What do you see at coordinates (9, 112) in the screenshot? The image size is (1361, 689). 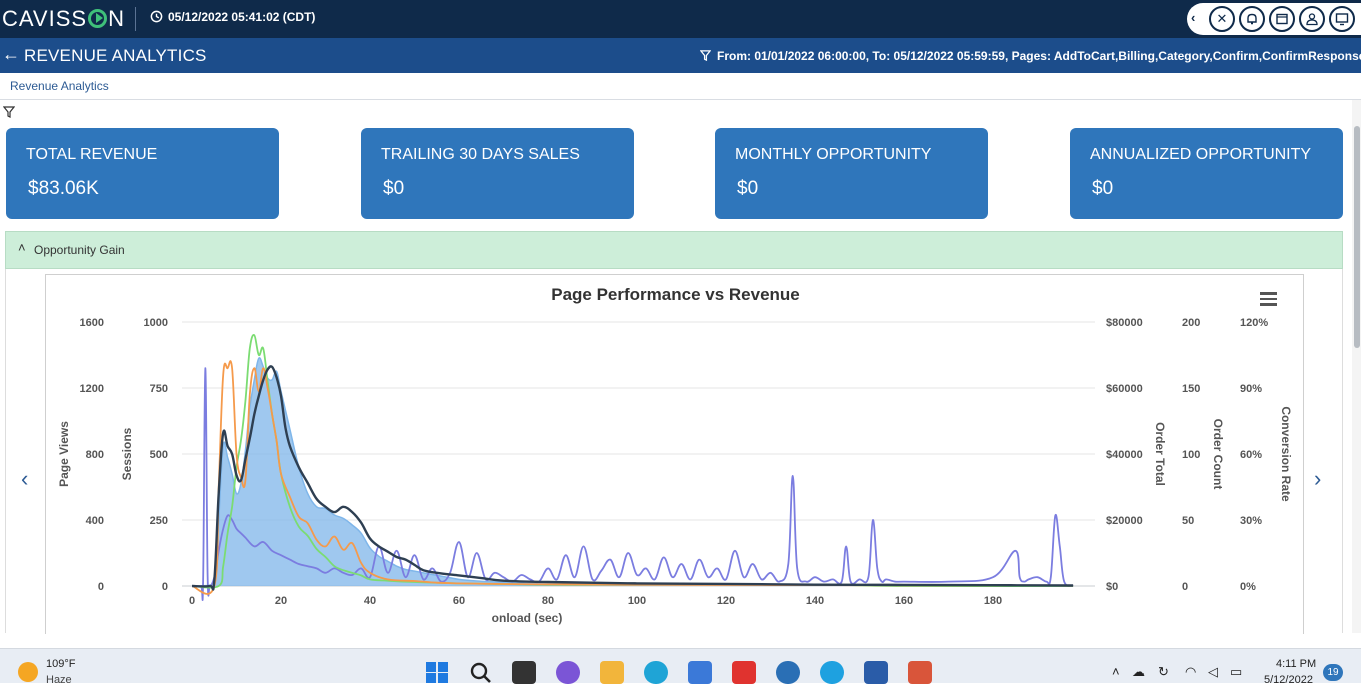 I see `filter-toggle-icon` at bounding box center [9, 112].